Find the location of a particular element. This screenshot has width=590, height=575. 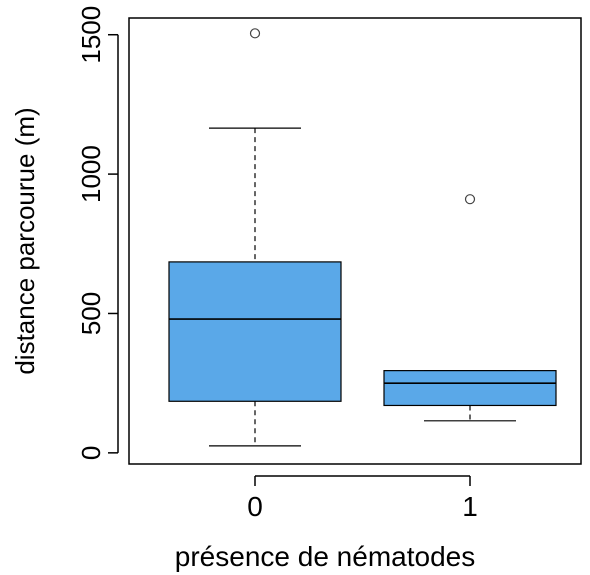

x-axis-label: présence de nématodes is located at coordinates (325, 556).